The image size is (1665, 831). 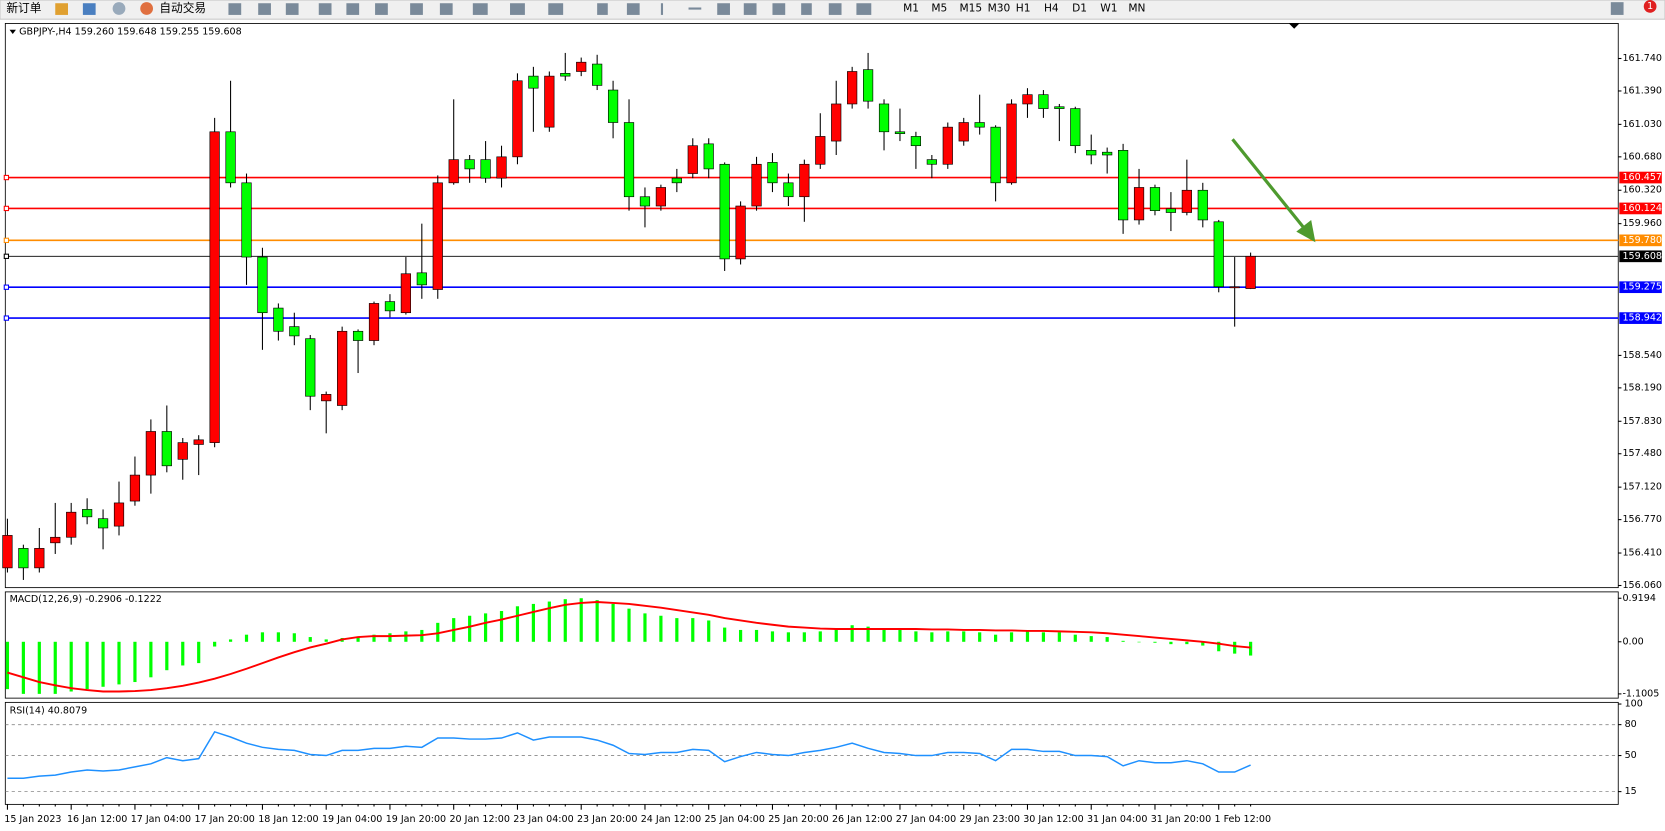 I want to click on y-tick-label: 157.830, so click(x=1641, y=421).